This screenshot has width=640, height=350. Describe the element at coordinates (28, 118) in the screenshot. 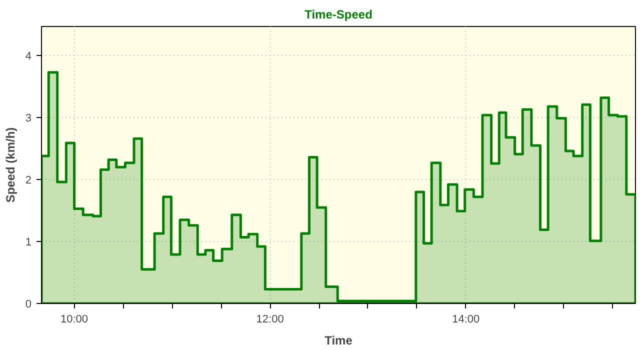

I see `y-tick-label: 3` at that location.